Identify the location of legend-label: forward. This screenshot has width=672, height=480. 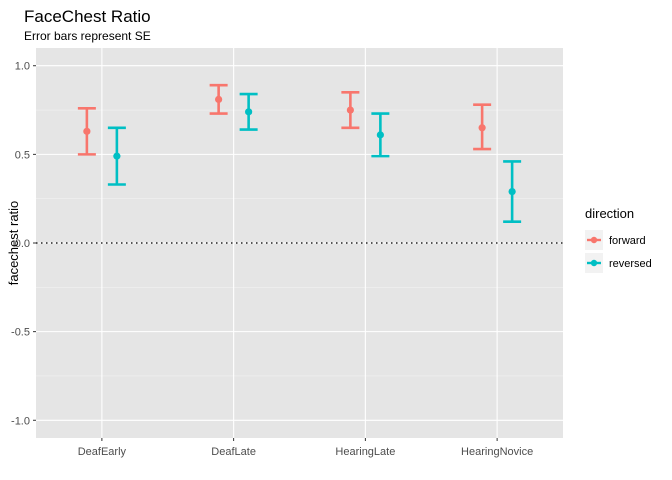
(627, 241).